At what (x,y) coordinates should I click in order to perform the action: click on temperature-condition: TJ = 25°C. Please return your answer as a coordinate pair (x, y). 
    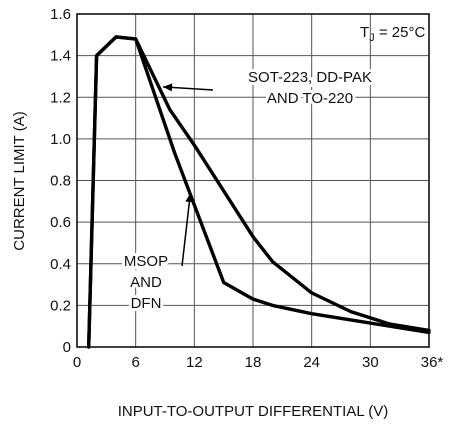
    Looking at the image, I should click on (392, 34).